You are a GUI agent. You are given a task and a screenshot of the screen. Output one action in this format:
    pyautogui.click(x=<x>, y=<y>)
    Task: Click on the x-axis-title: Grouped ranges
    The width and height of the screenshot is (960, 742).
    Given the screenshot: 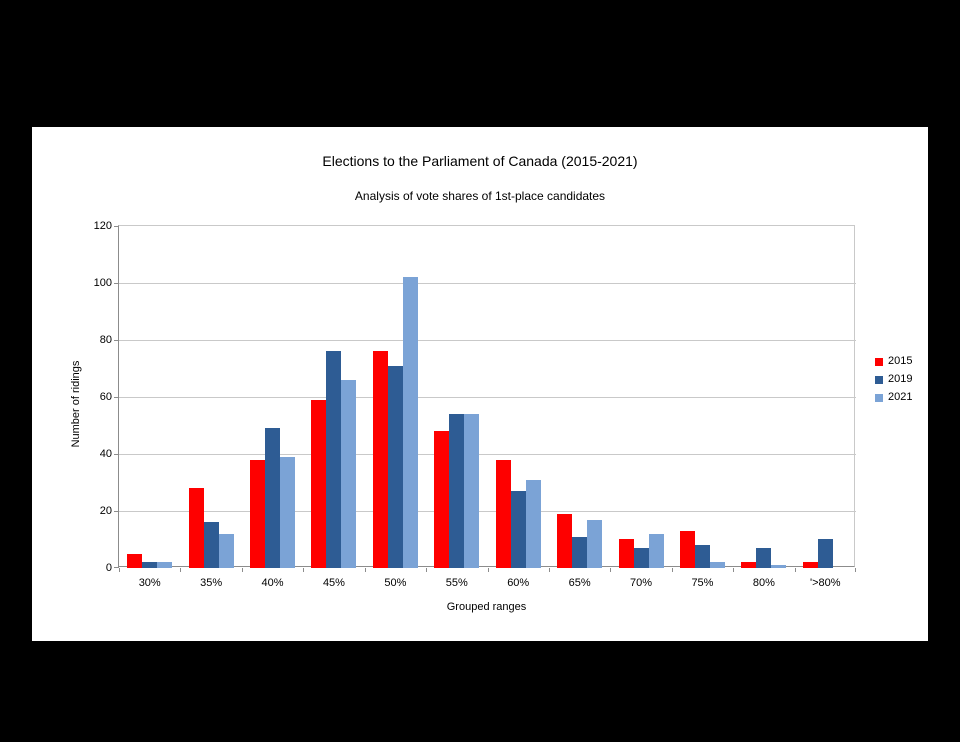 What is the action you would take?
    pyautogui.click(x=486, y=607)
    